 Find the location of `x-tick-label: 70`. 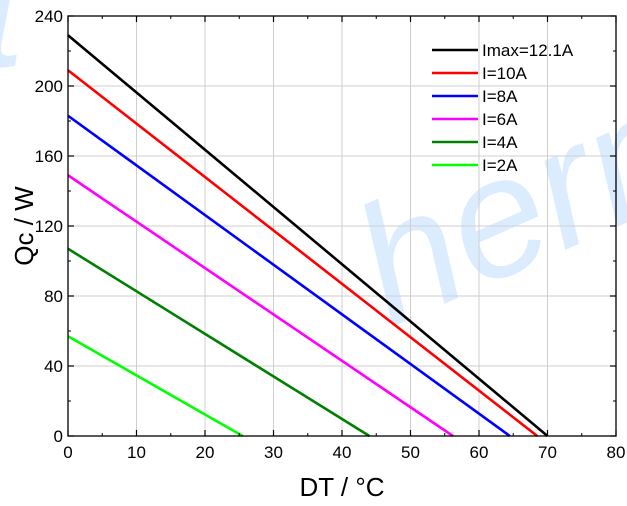

x-tick-label: 70 is located at coordinates (547, 452).